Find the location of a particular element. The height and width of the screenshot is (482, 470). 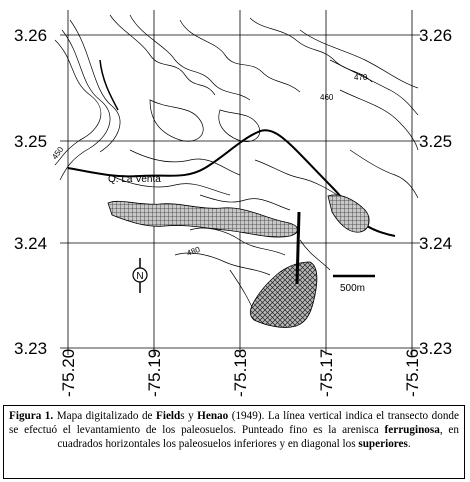

lon-tick-75.19: -75.19 is located at coordinates (154, 373).